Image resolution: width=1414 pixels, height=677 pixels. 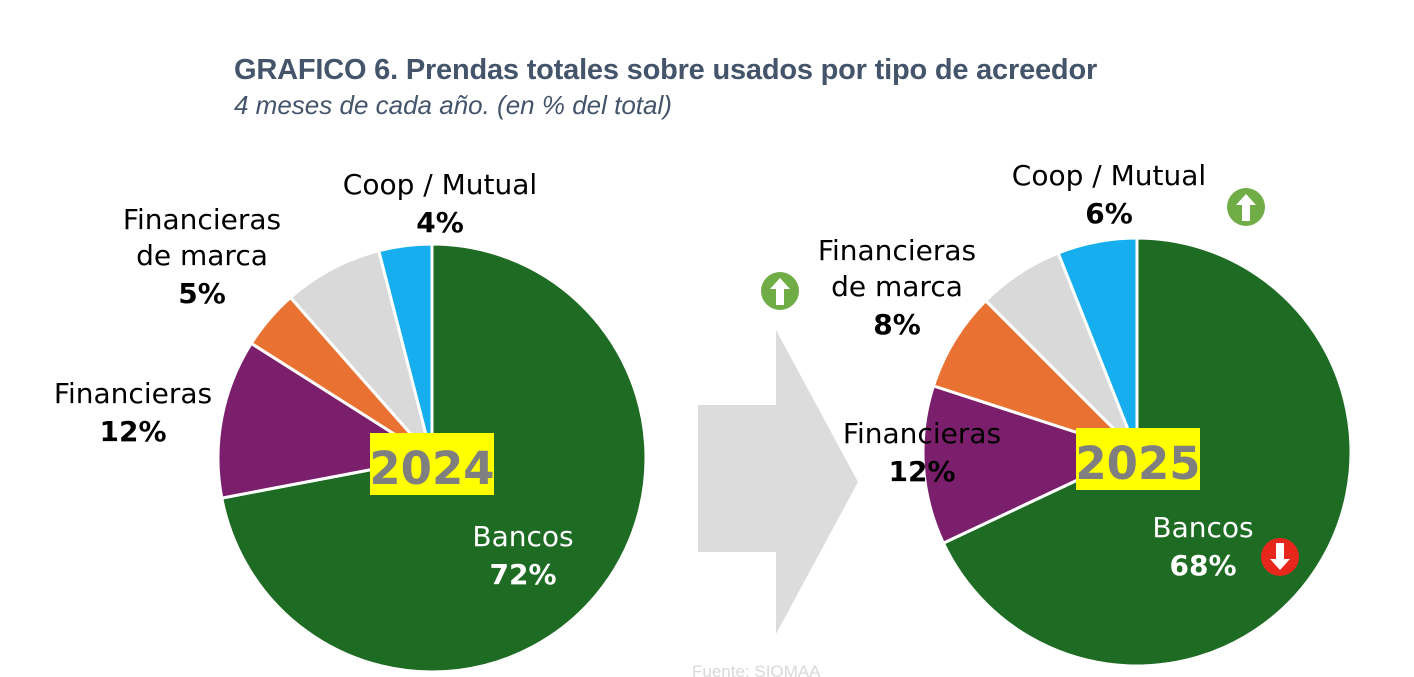 What do you see at coordinates (361, 354) in the screenshot?
I see `pie-slice-other-2024` at bounding box center [361, 354].